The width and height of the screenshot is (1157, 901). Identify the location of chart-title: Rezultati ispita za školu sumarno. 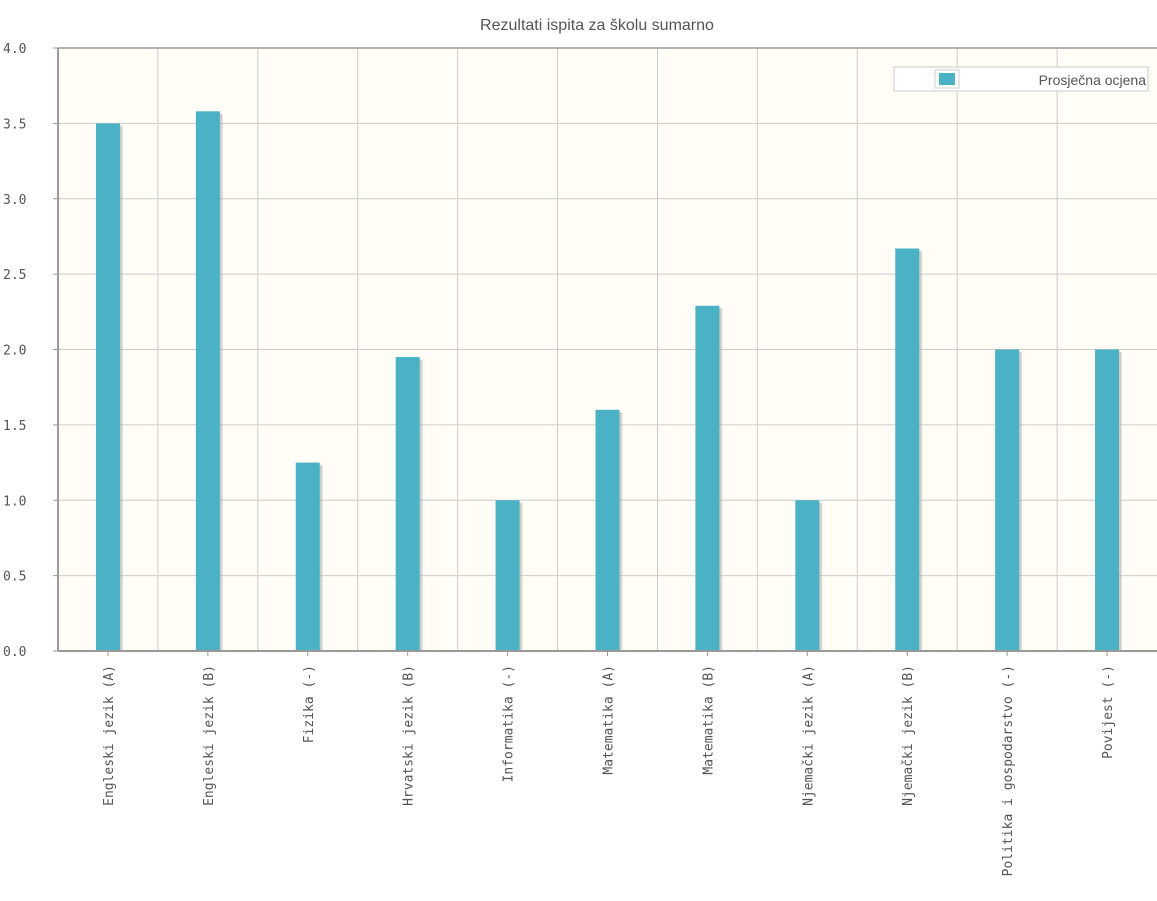
(597, 25).